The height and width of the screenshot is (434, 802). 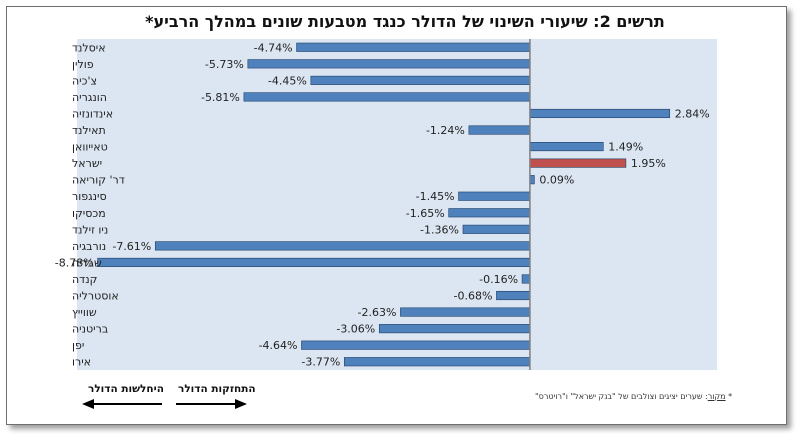 I want to click on category-label-9: סינגפור, so click(x=89, y=196).